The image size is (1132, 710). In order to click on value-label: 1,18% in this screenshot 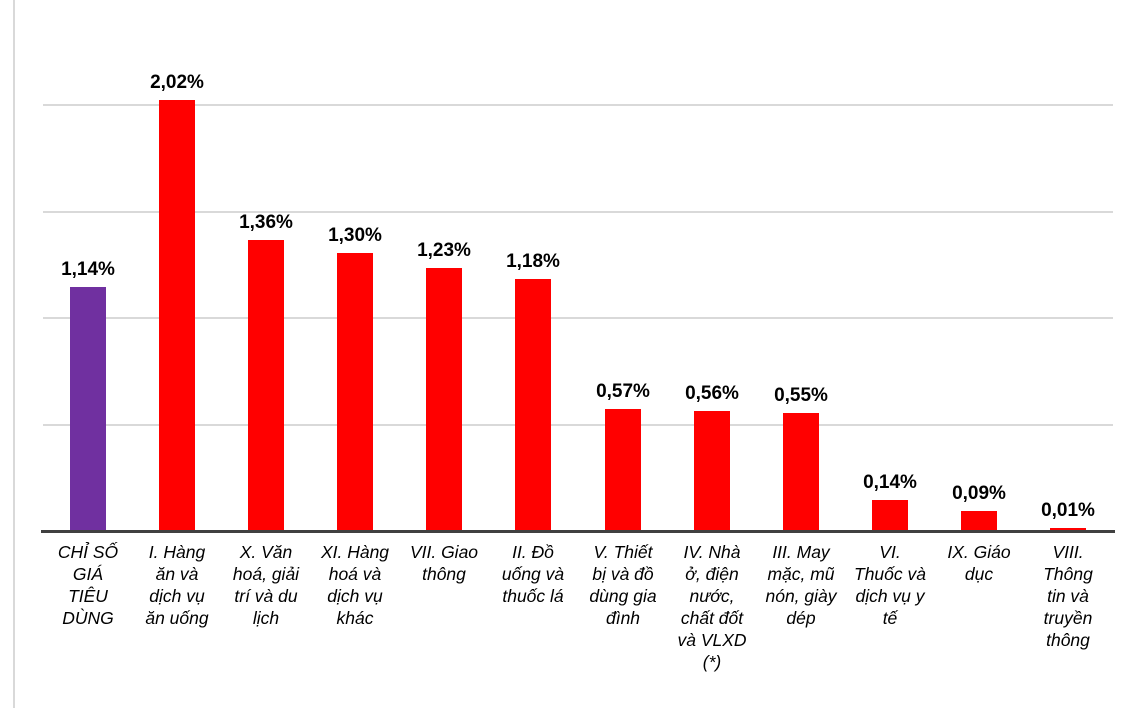, I will do `click(533, 261)`.